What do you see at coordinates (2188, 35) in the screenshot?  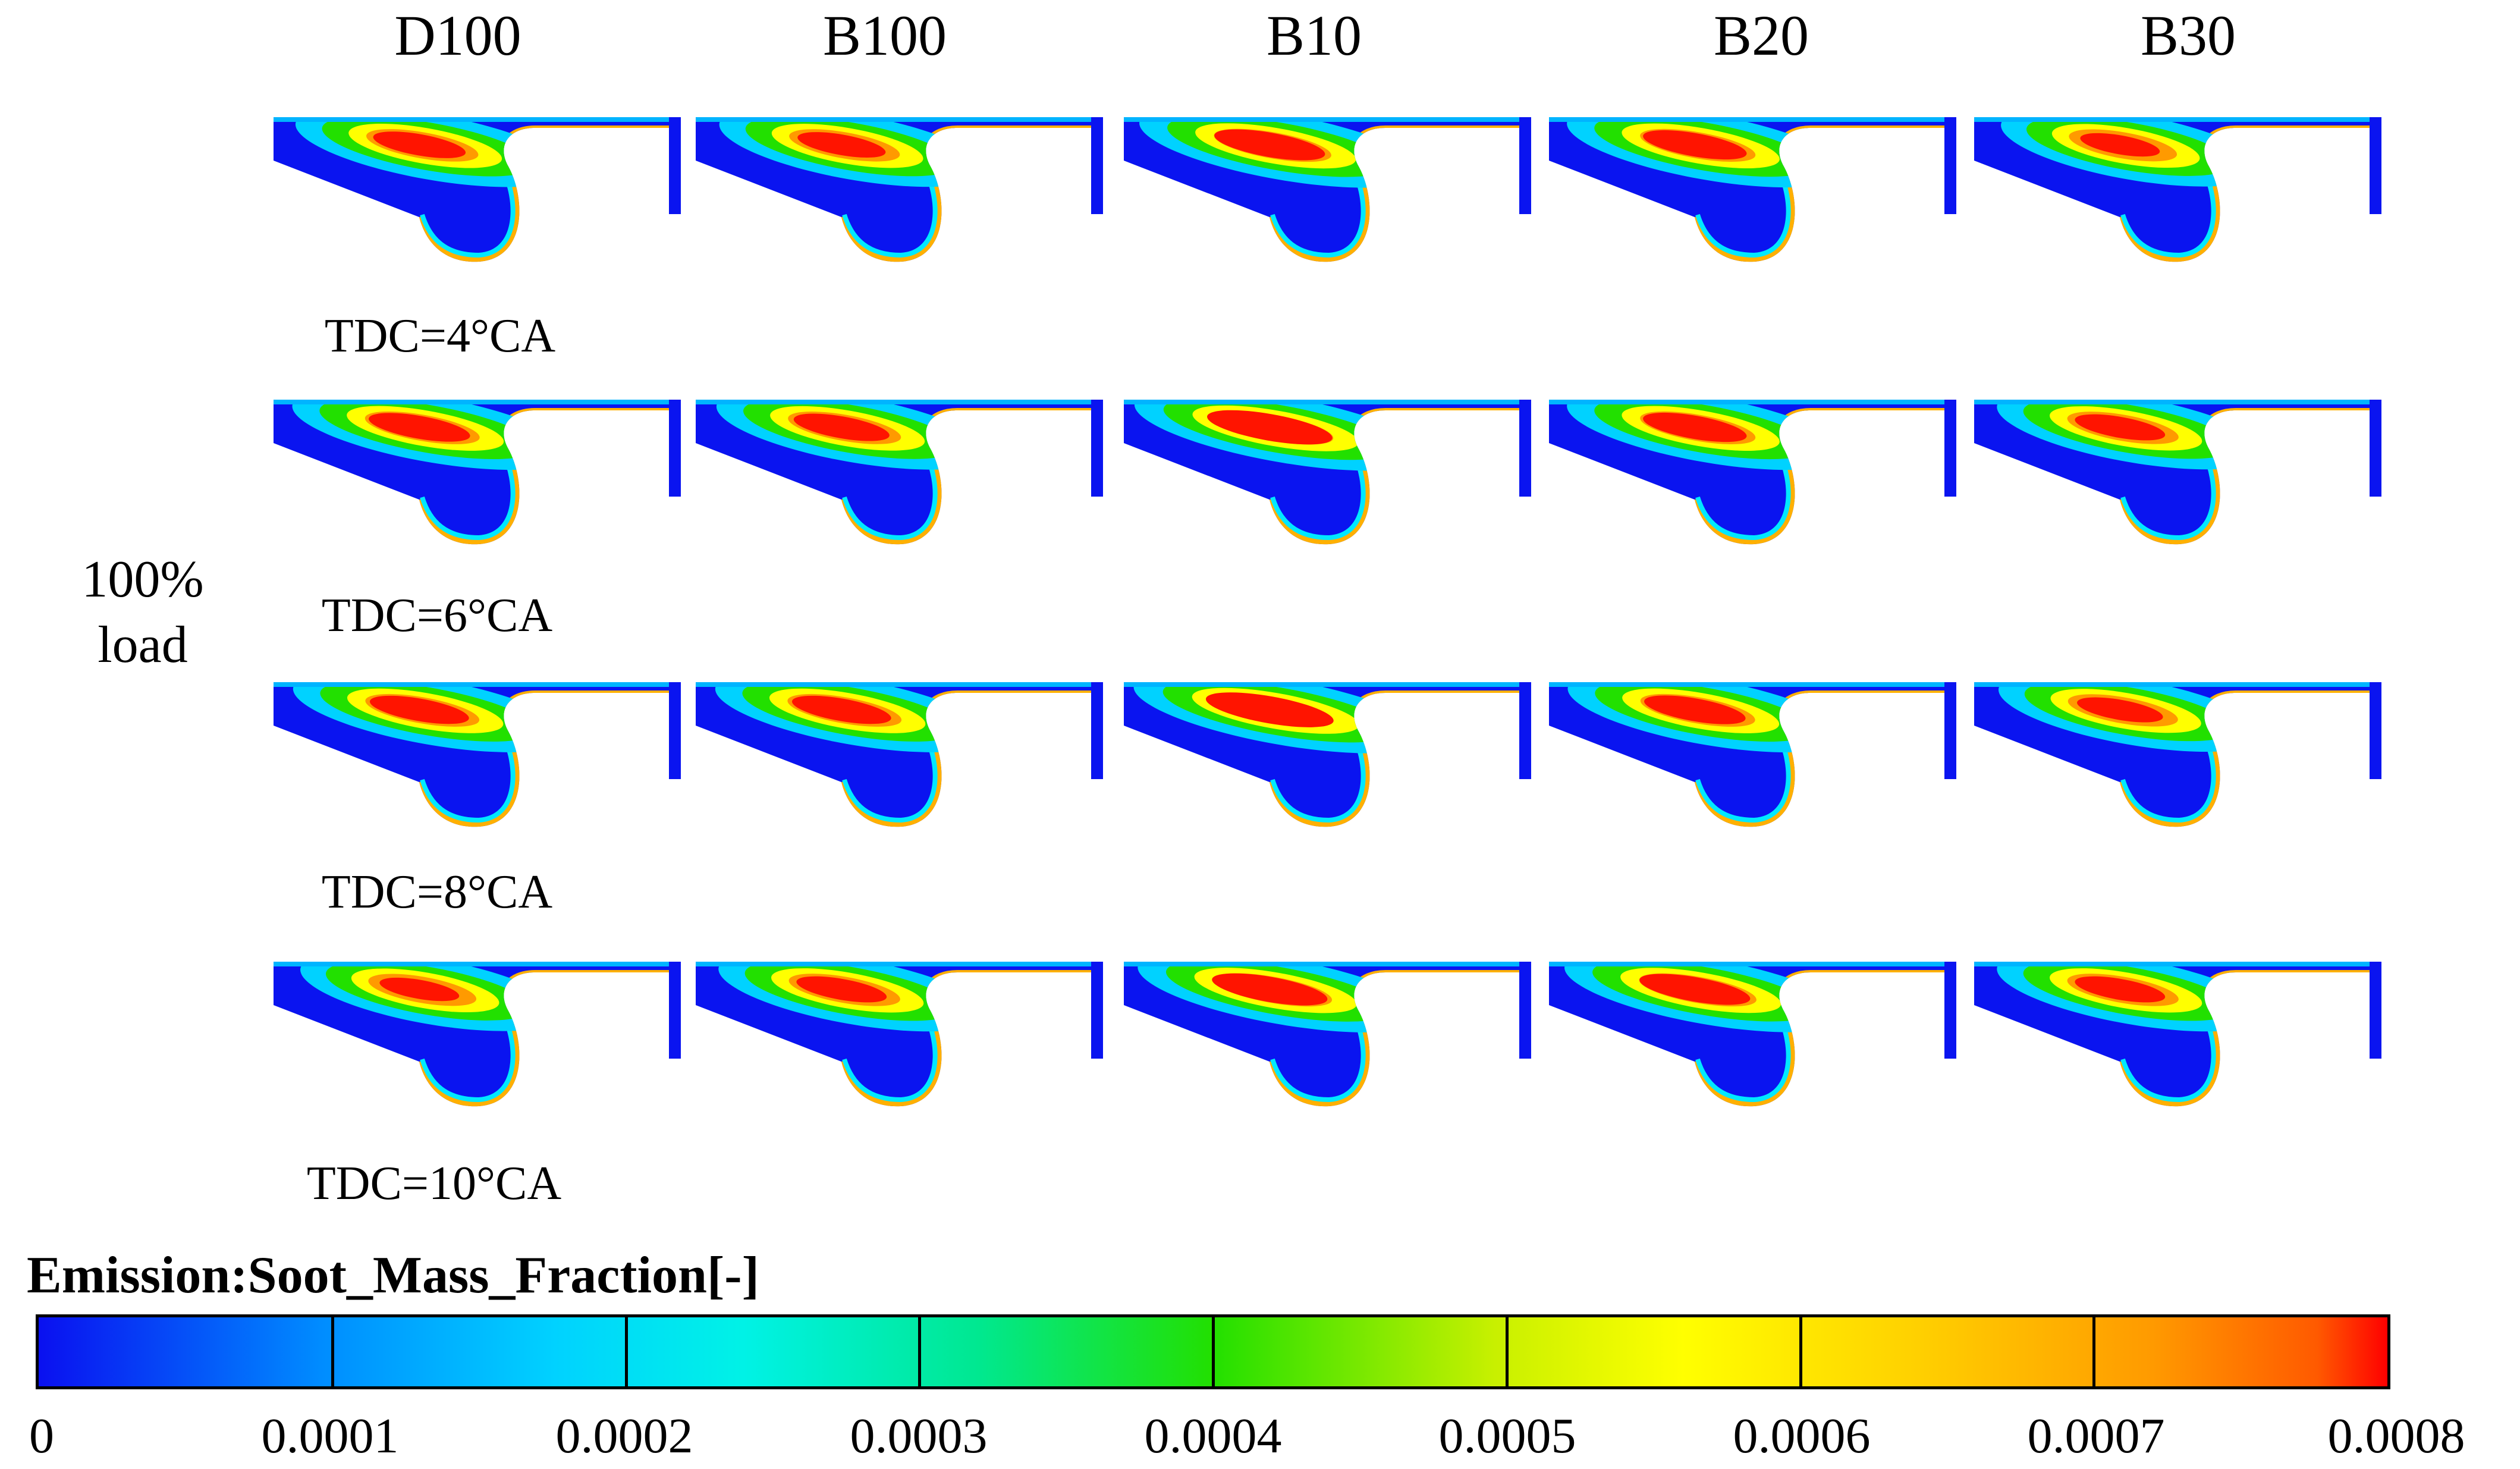 I see `column-header-b30: B30` at bounding box center [2188, 35].